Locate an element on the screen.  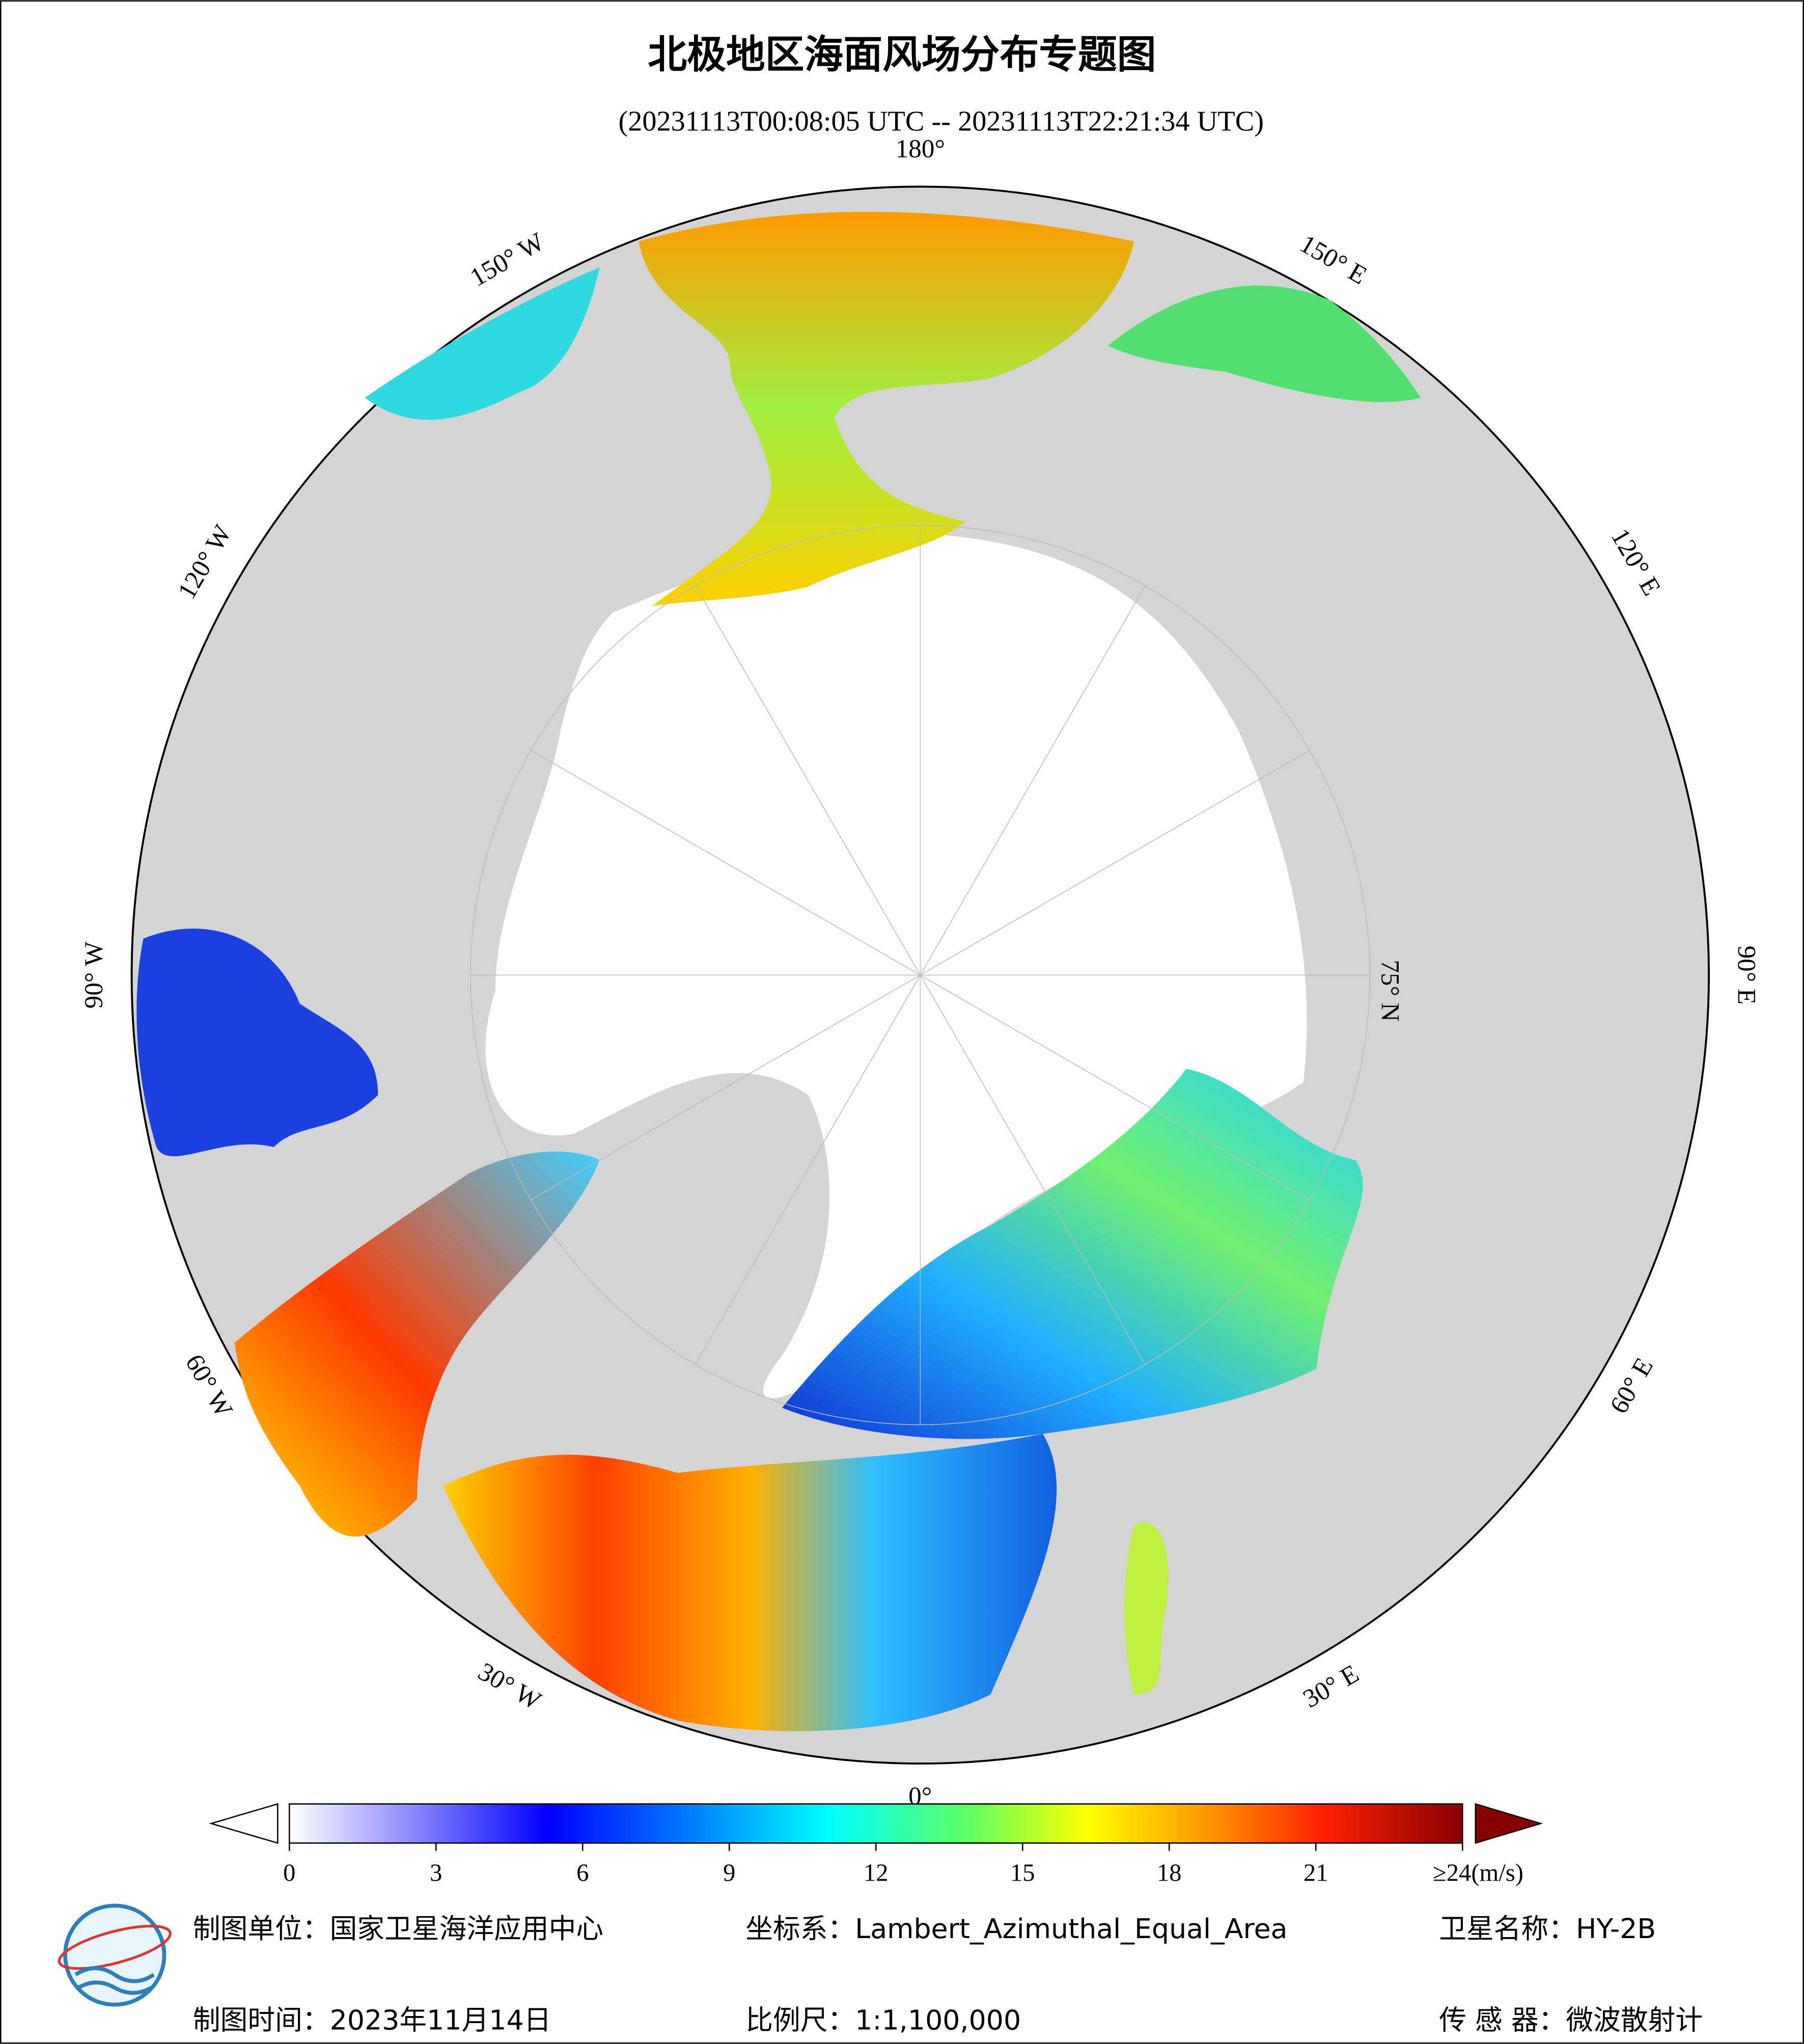
wind-barents-kara is located at coordinates (1072, 1254).